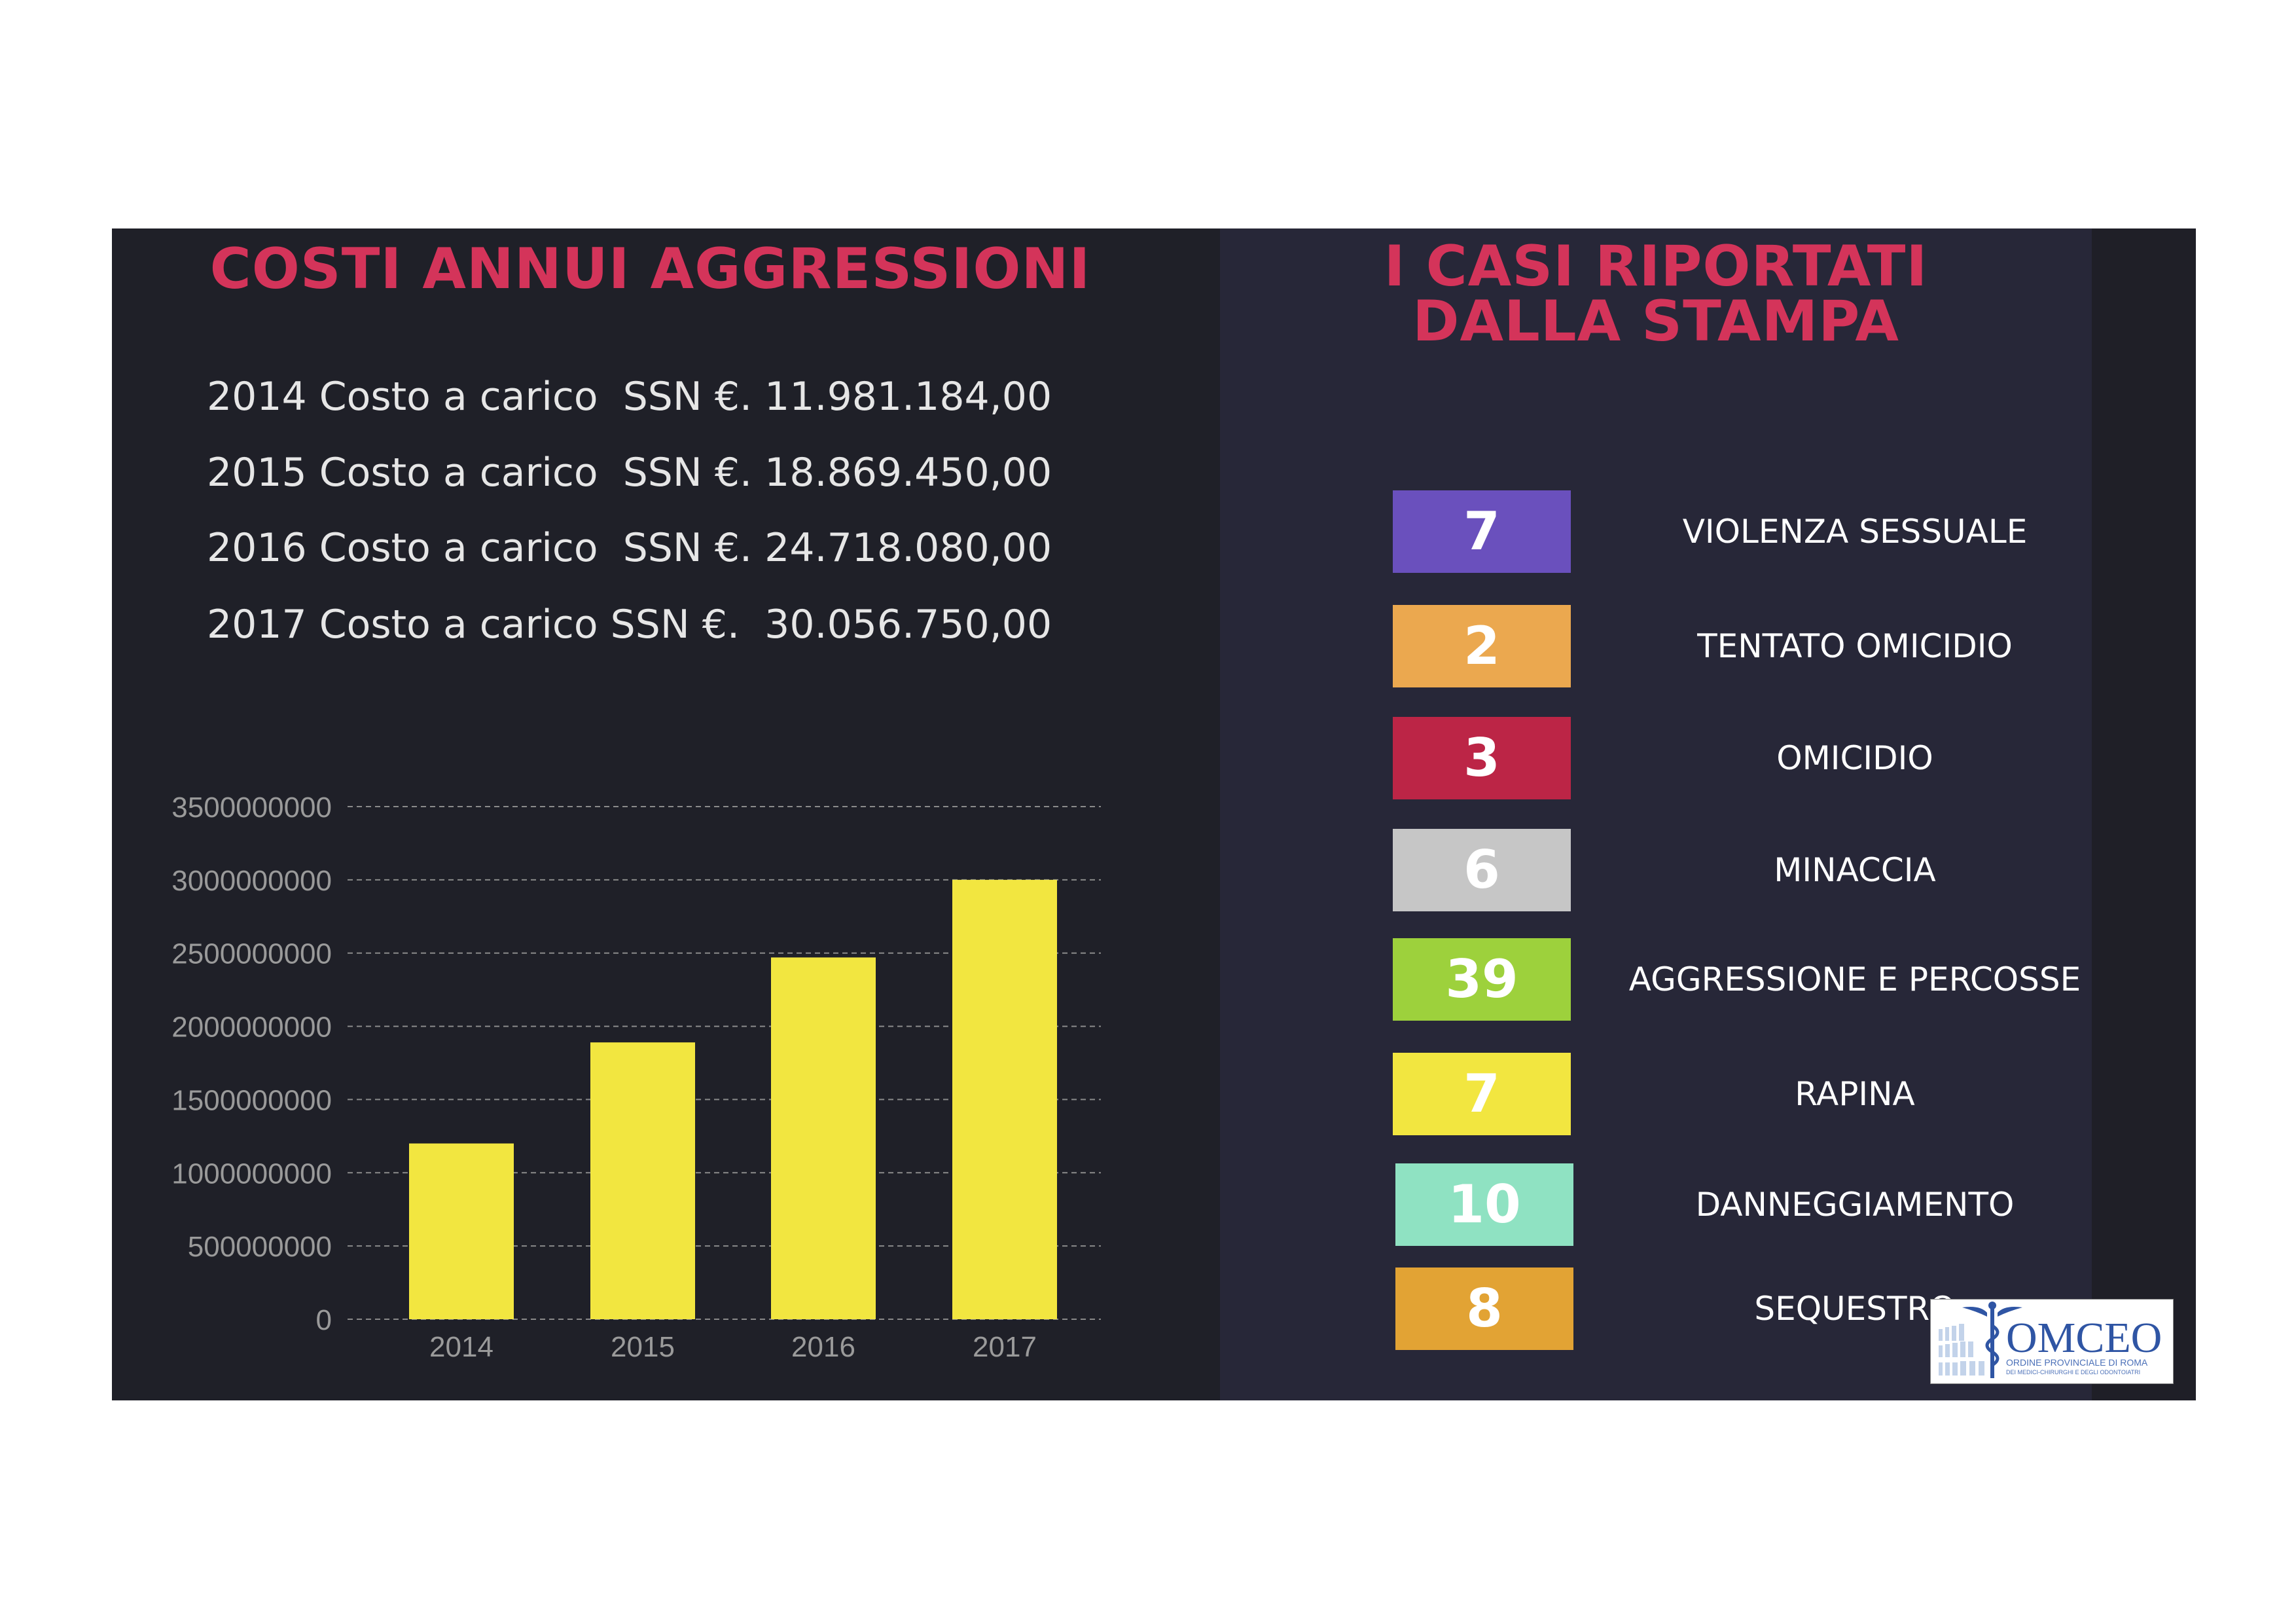  I want to click on x-tick-label: 2015, so click(643, 1347).